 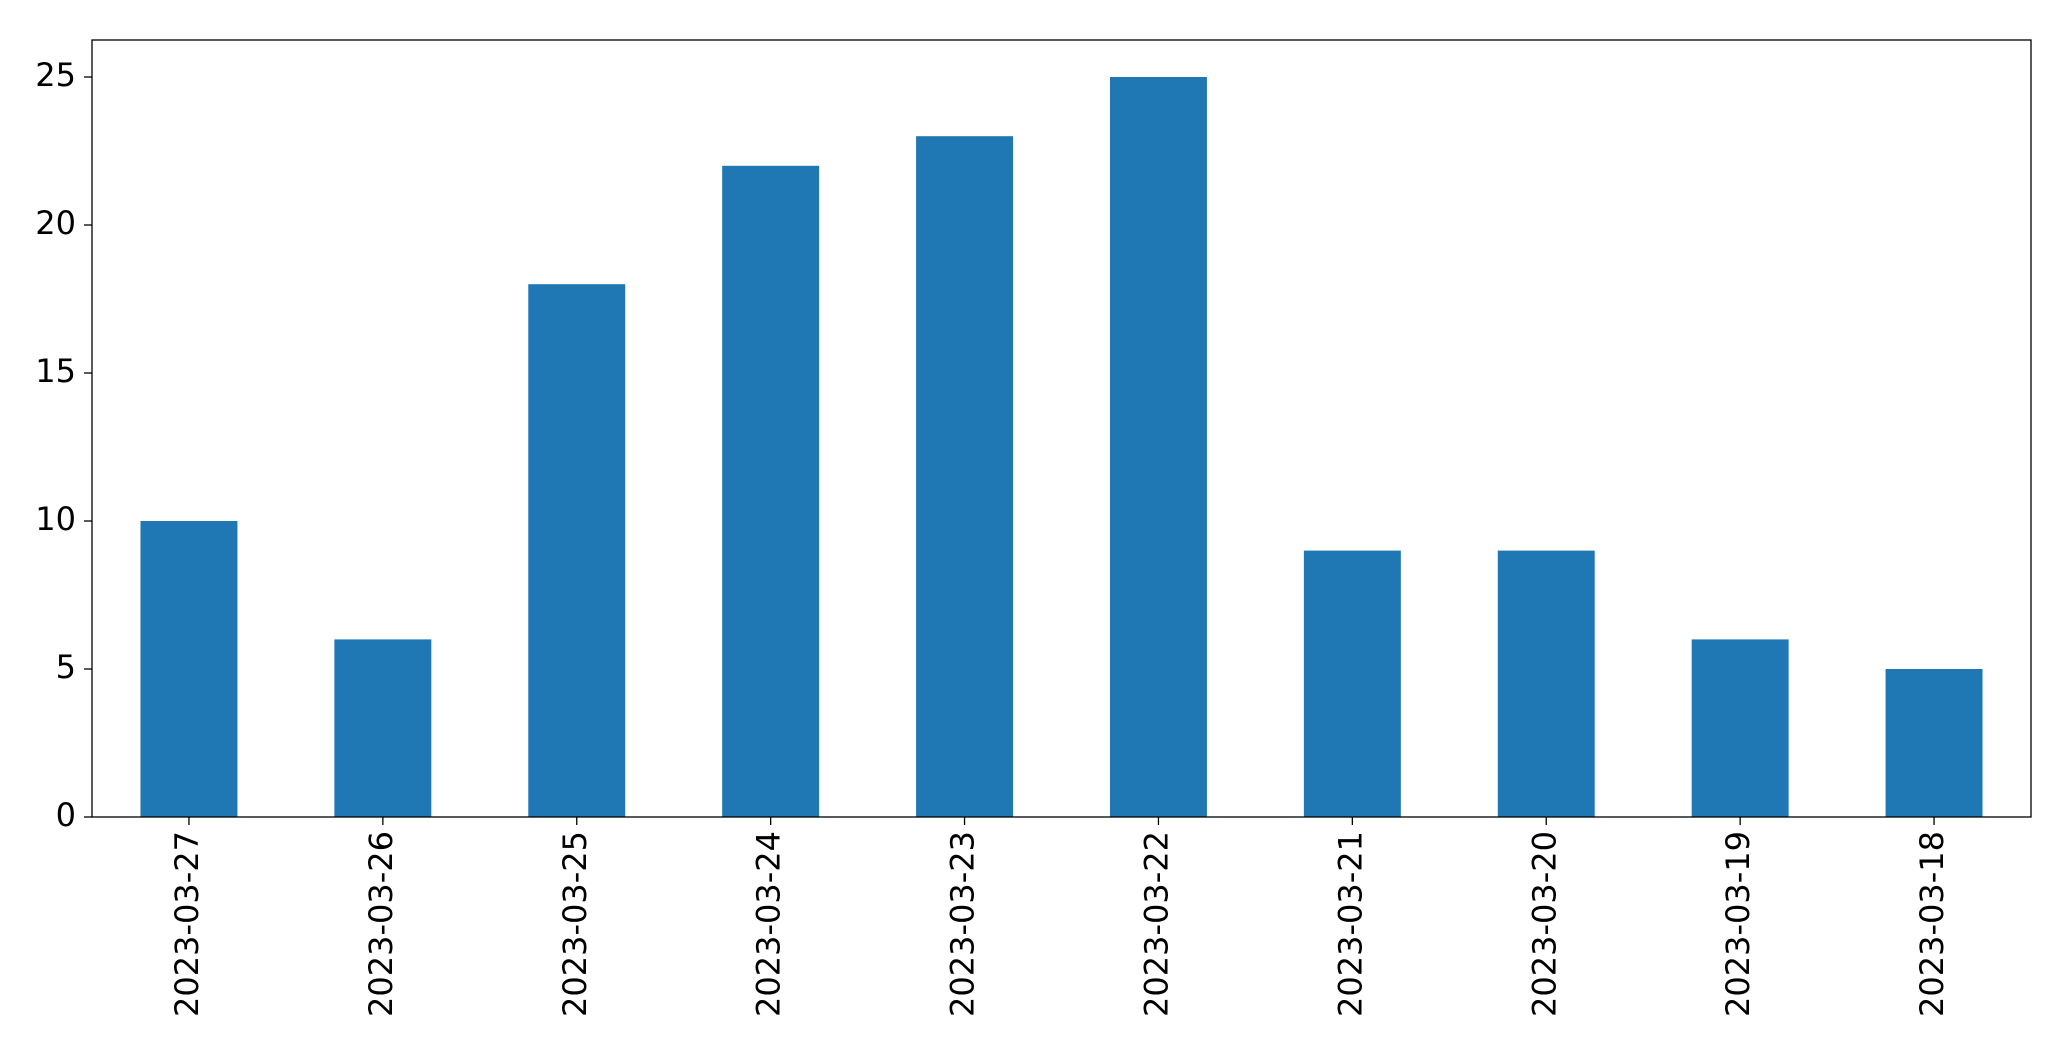 What do you see at coordinates (55, 223) in the screenshot?
I see `y-tick-label: 20` at bounding box center [55, 223].